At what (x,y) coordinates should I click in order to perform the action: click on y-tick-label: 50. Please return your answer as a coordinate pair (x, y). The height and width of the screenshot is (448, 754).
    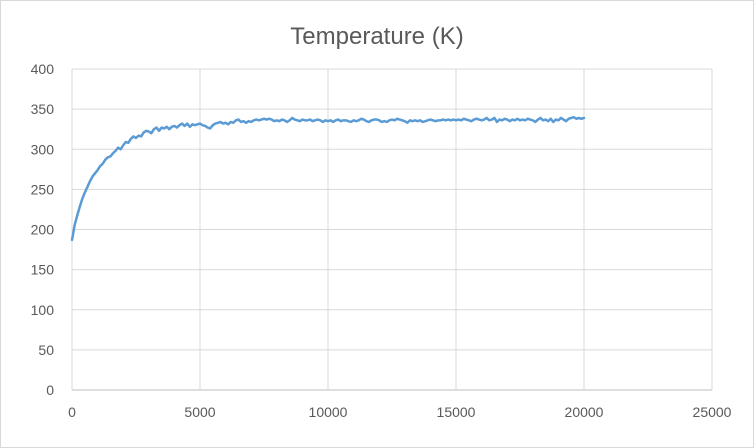
    Looking at the image, I should click on (46, 350).